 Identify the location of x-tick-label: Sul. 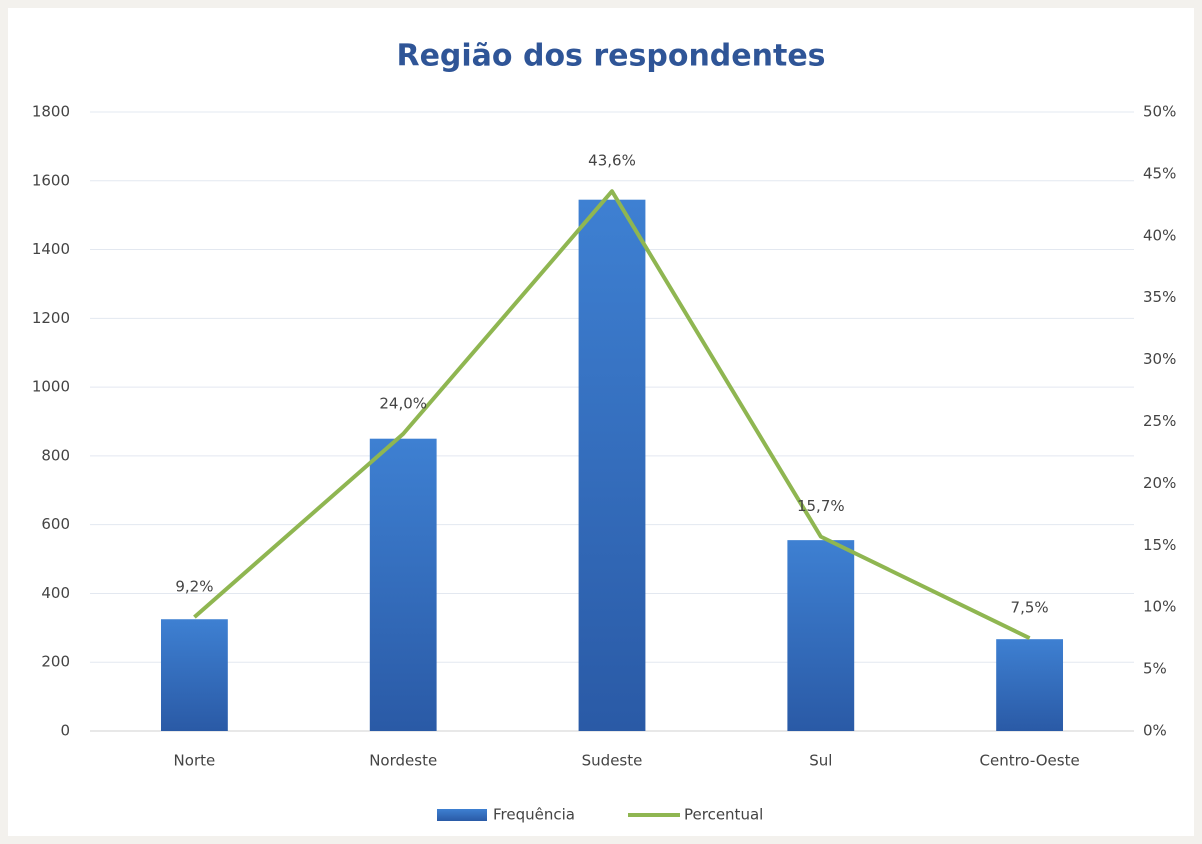
(820, 761).